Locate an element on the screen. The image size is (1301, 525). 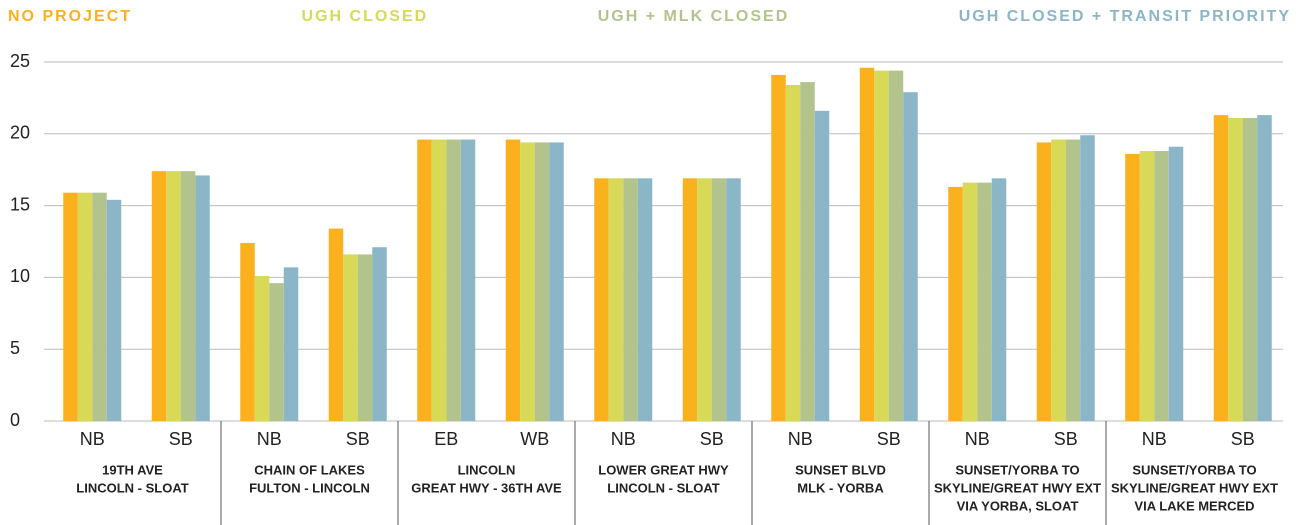
legend-entry: UGH CLOSED is located at coordinates (365, 16).